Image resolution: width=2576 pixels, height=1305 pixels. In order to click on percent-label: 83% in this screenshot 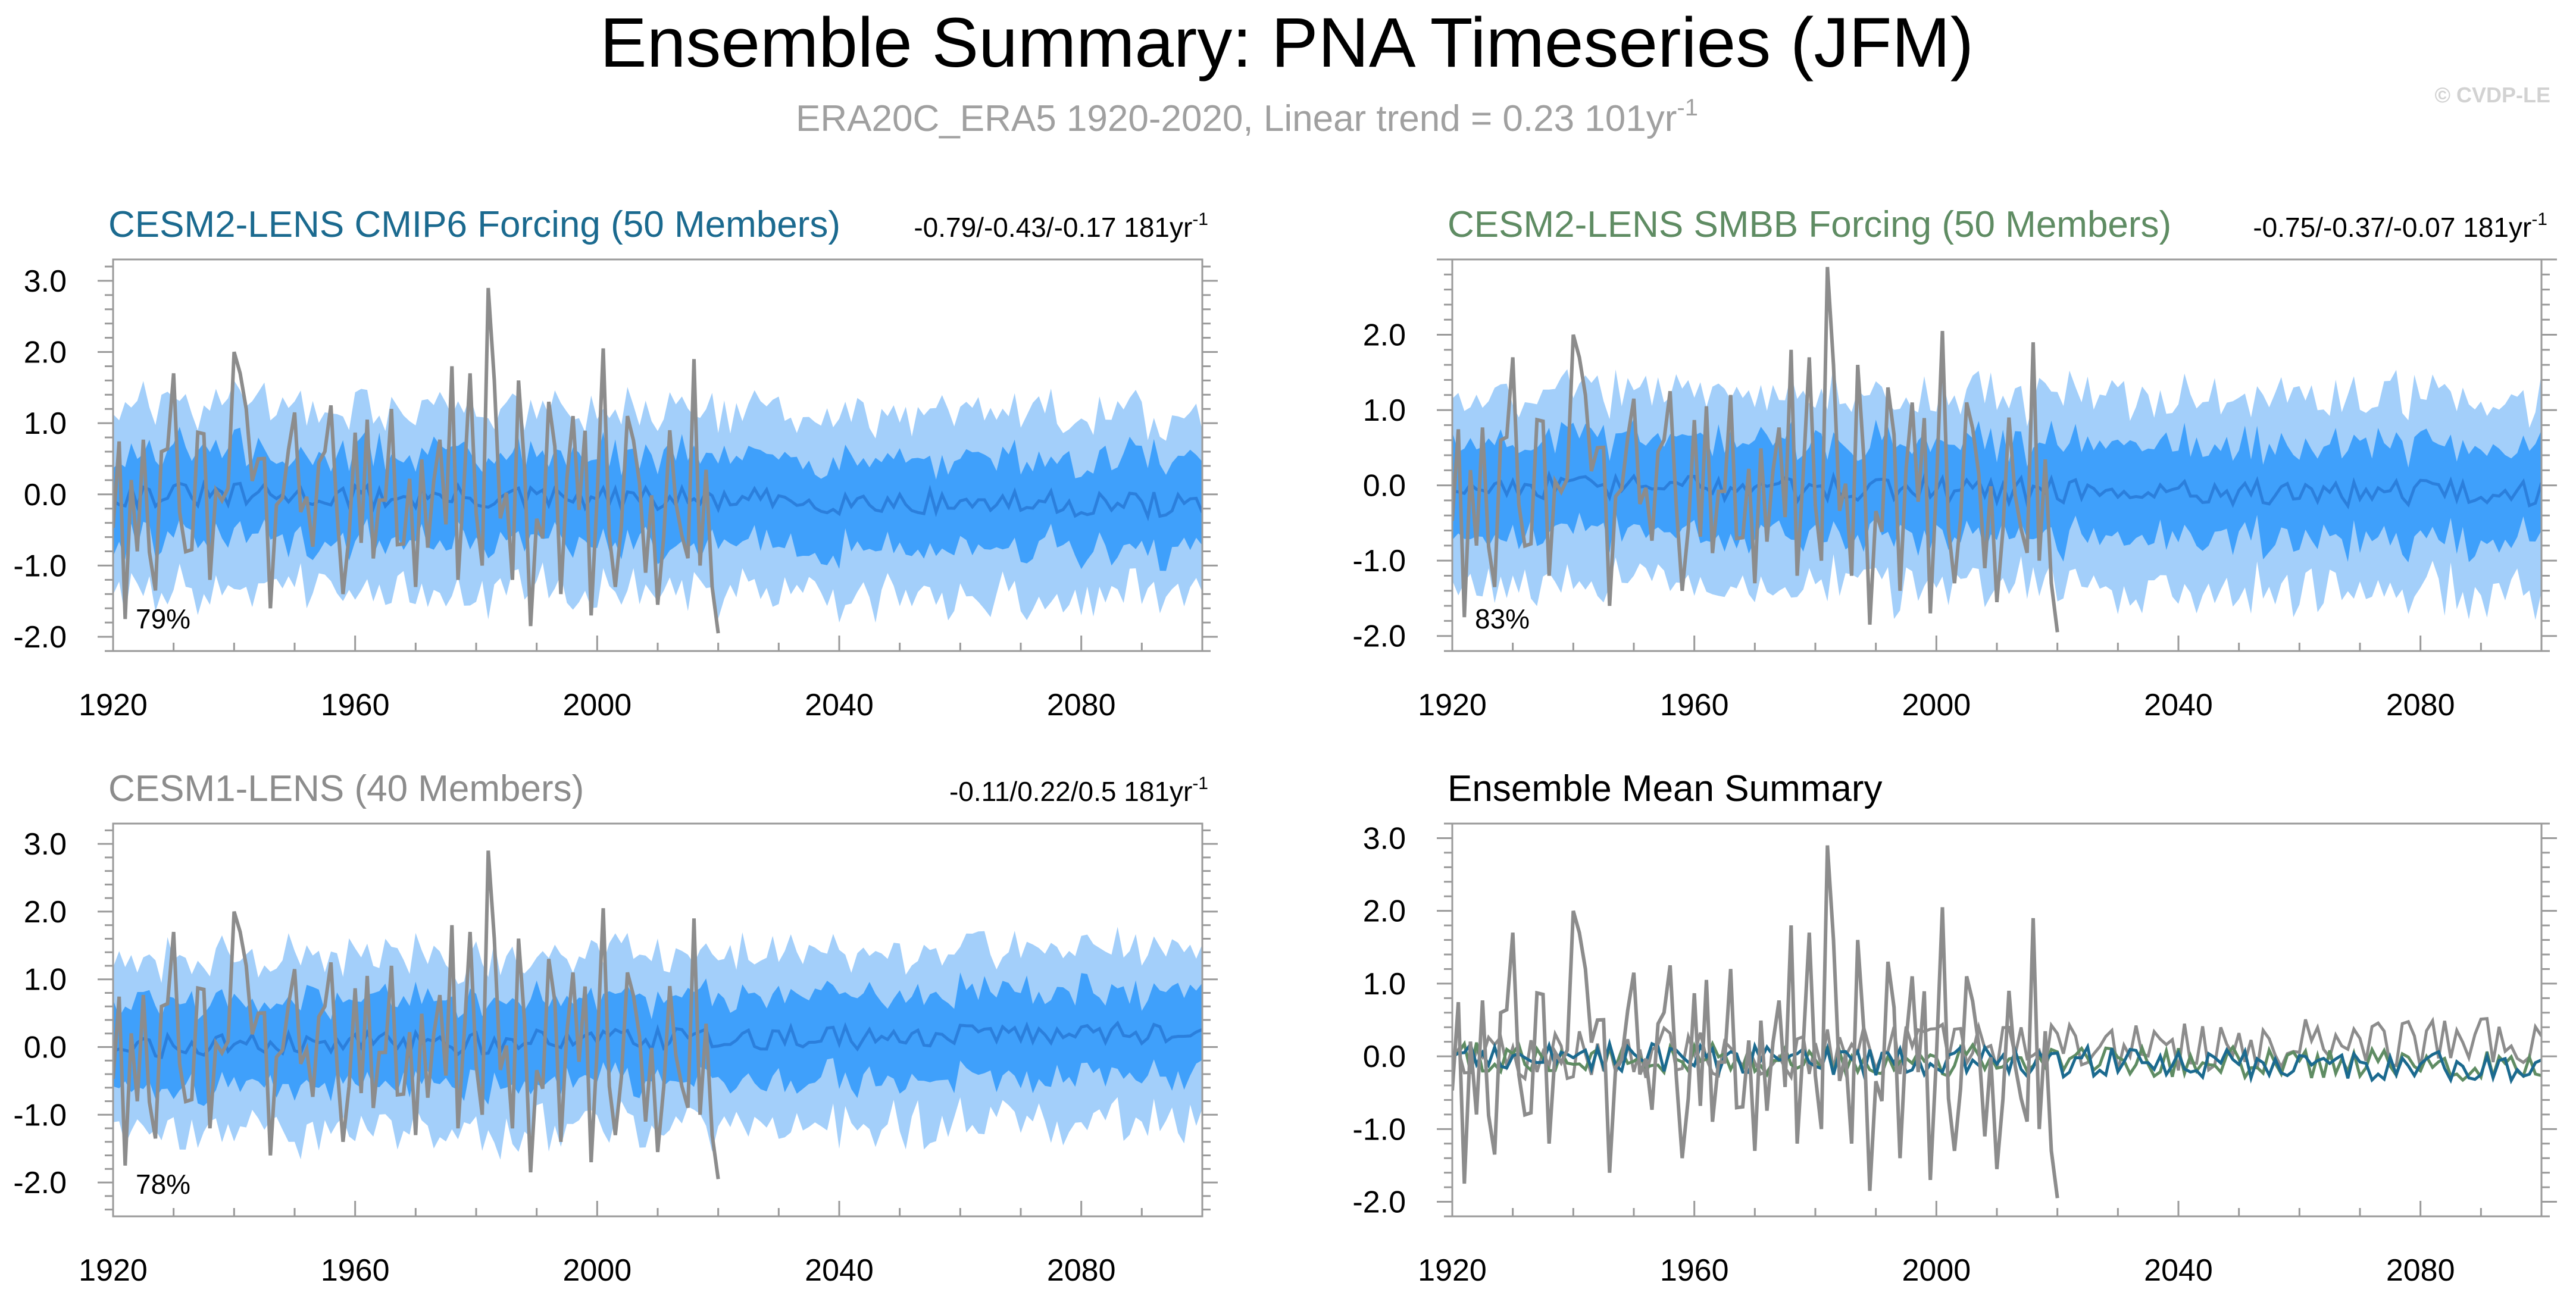, I will do `click(1502, 618)`.